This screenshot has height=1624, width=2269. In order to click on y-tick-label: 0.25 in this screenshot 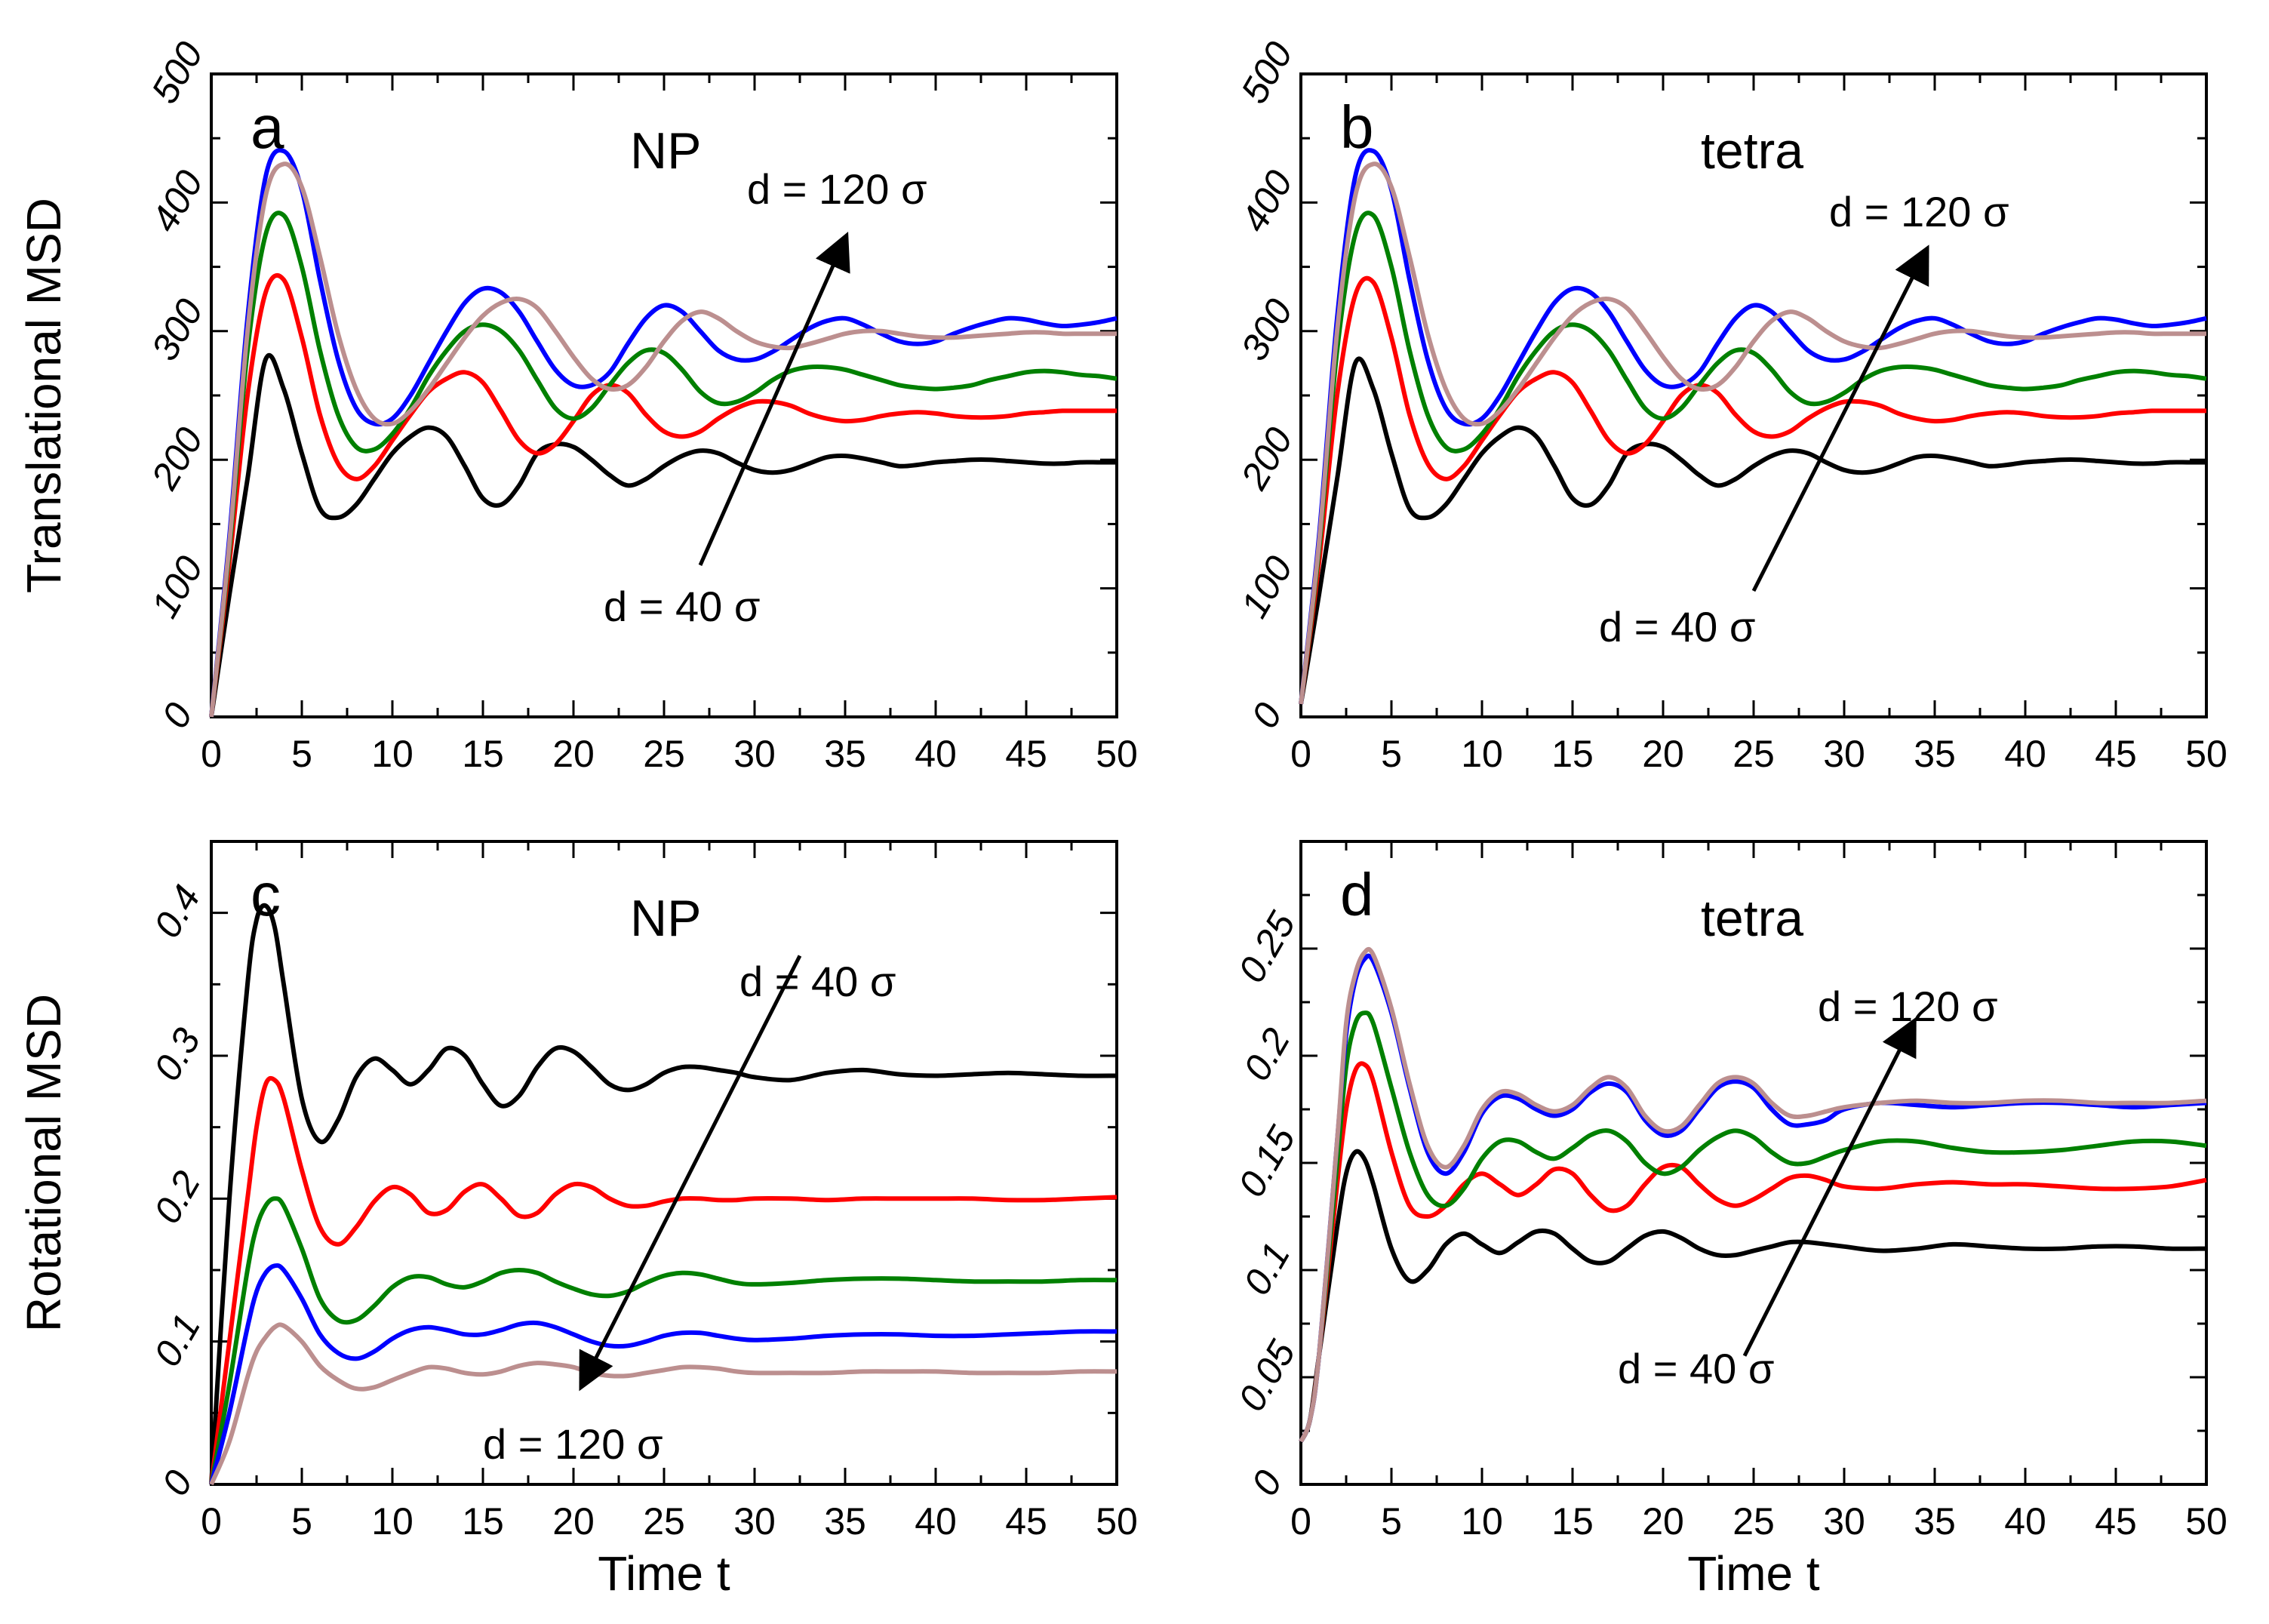, I will do `click(1266, 947)`.